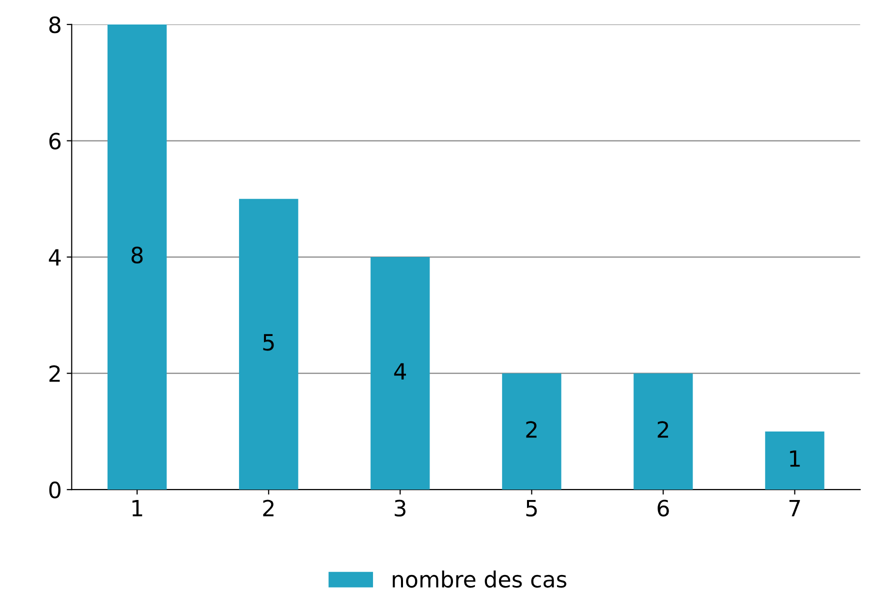 The width and height of the screenshot is (896, 612). What do you see at coordinates (268, 508) in the screenshot?
I see `x-tick-label: 2` at bounding box center [268, 508].